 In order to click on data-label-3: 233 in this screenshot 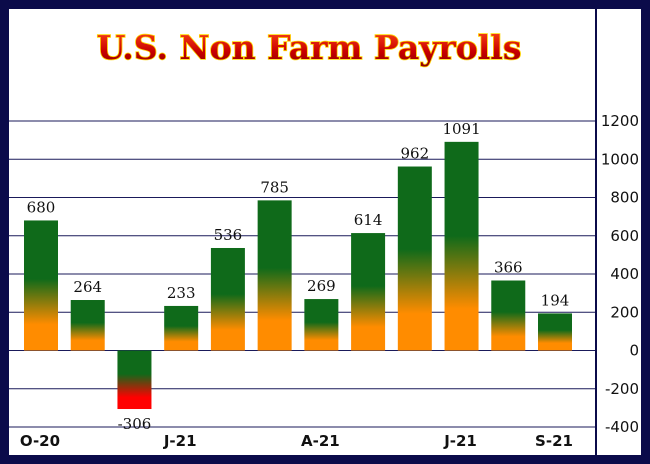, I will do `click(181, 293)`.